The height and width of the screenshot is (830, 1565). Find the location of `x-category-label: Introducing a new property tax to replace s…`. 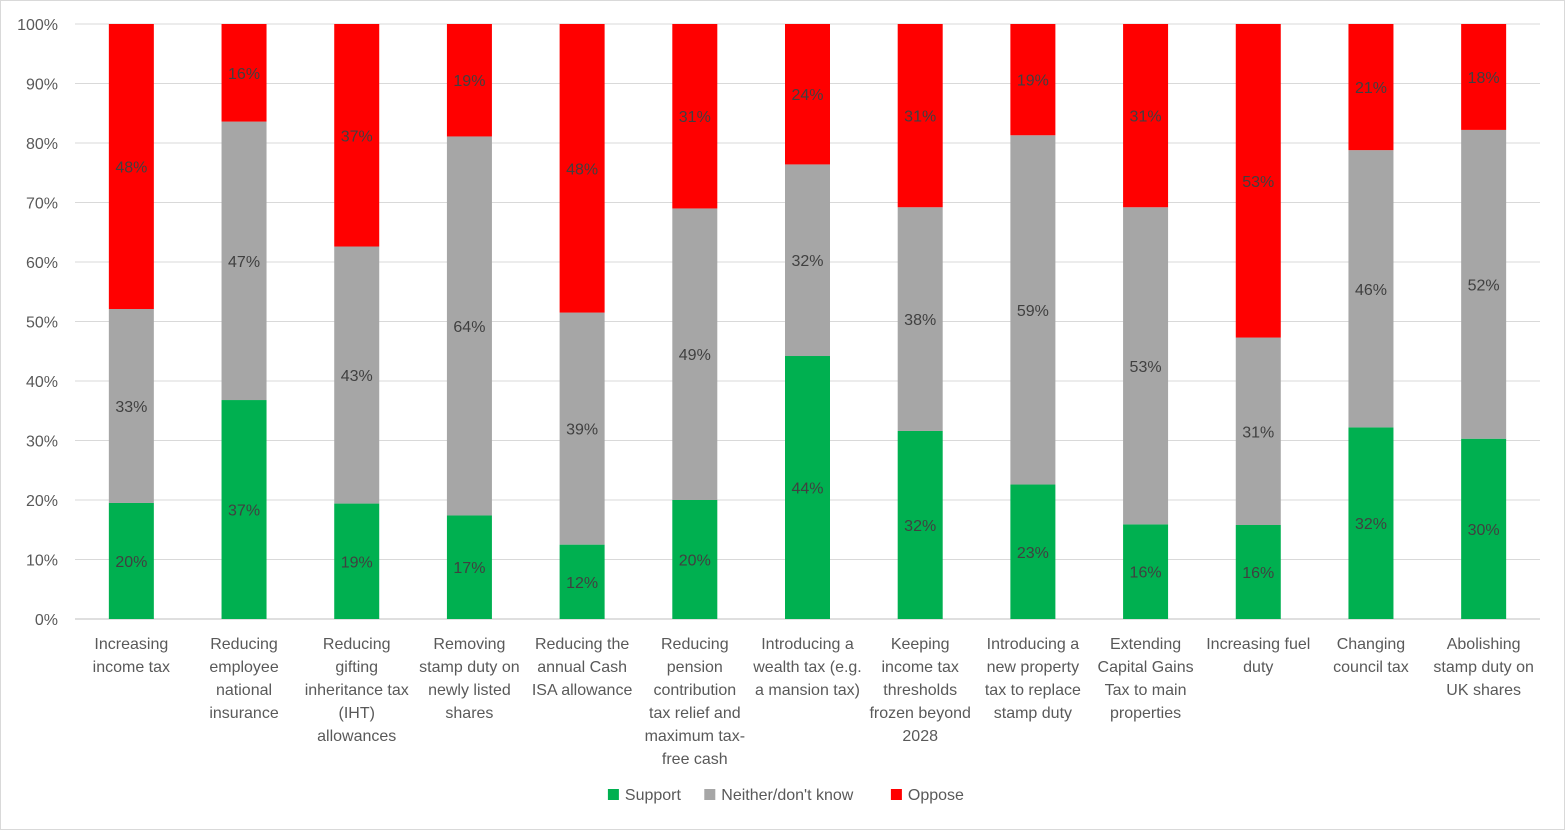

x-category-label: Introducing a new property tax to replace s… is located at coordinates (1033, 679).